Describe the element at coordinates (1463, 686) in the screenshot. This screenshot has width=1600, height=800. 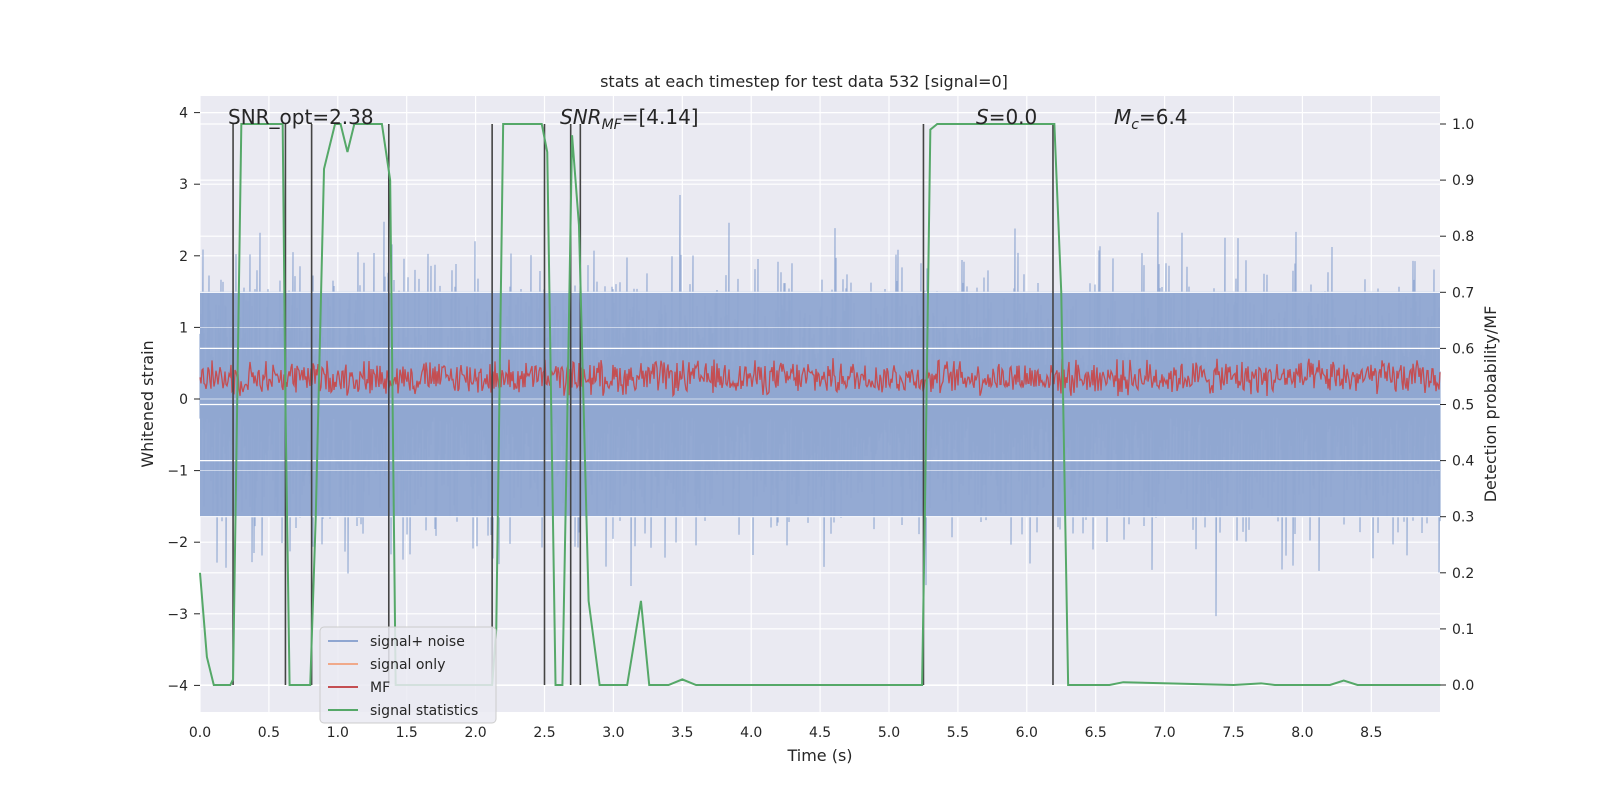
I see `y2-tick-label: 0.0` at that location.